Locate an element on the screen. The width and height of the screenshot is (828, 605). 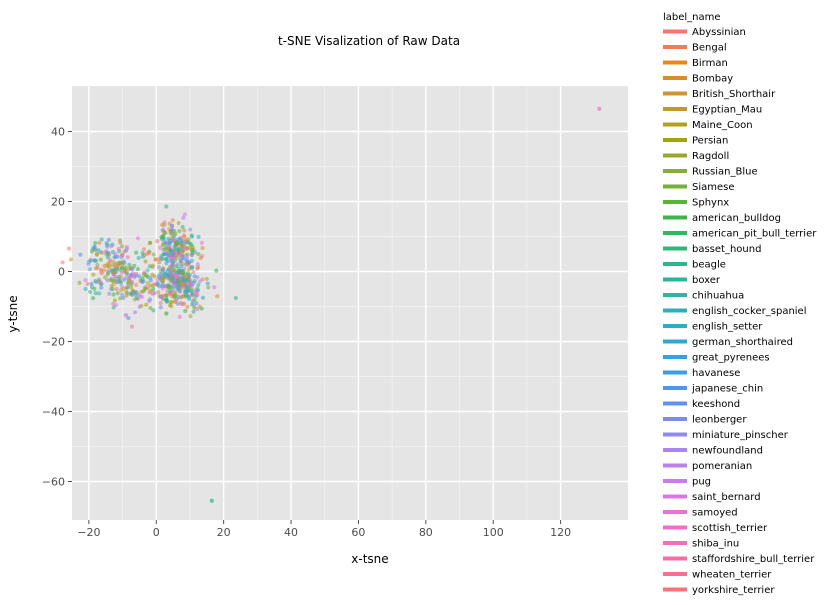
x-tick-label: 100 is located at coordinates (493, 532).